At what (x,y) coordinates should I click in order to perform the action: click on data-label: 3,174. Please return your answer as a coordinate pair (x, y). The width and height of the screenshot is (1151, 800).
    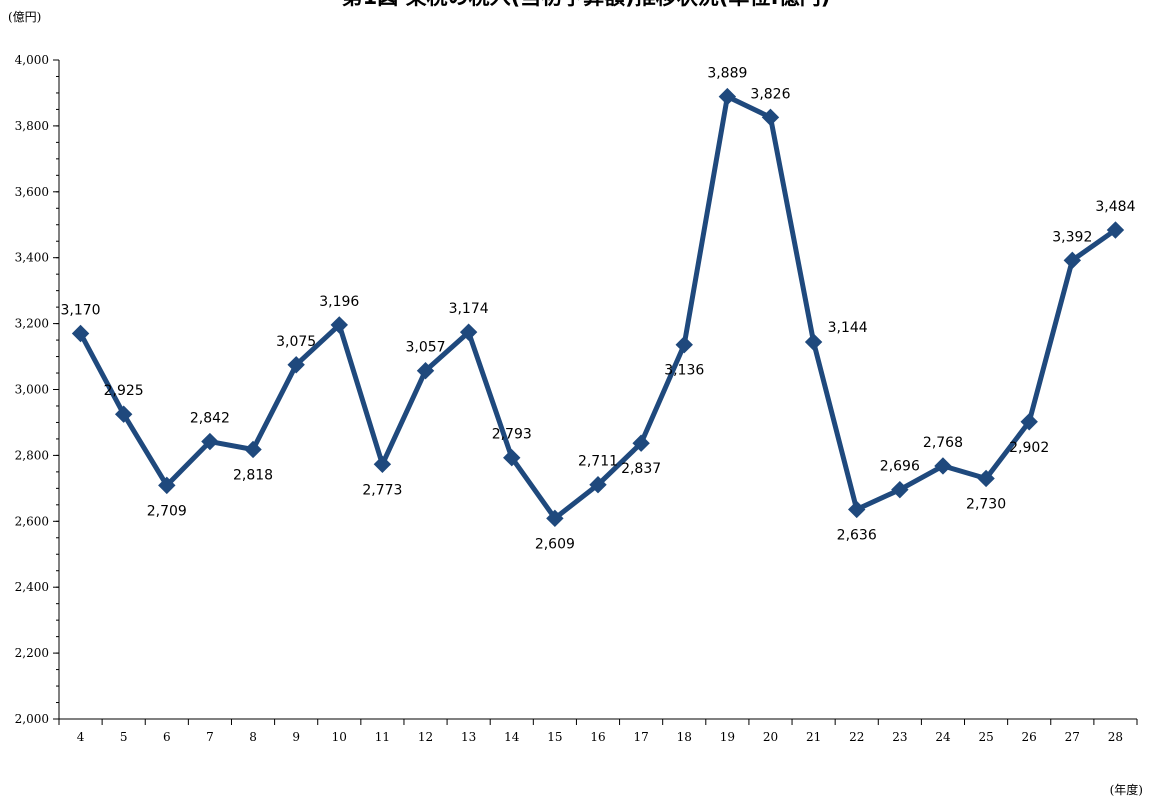
    Looking at the image, I should click on (469, 309).